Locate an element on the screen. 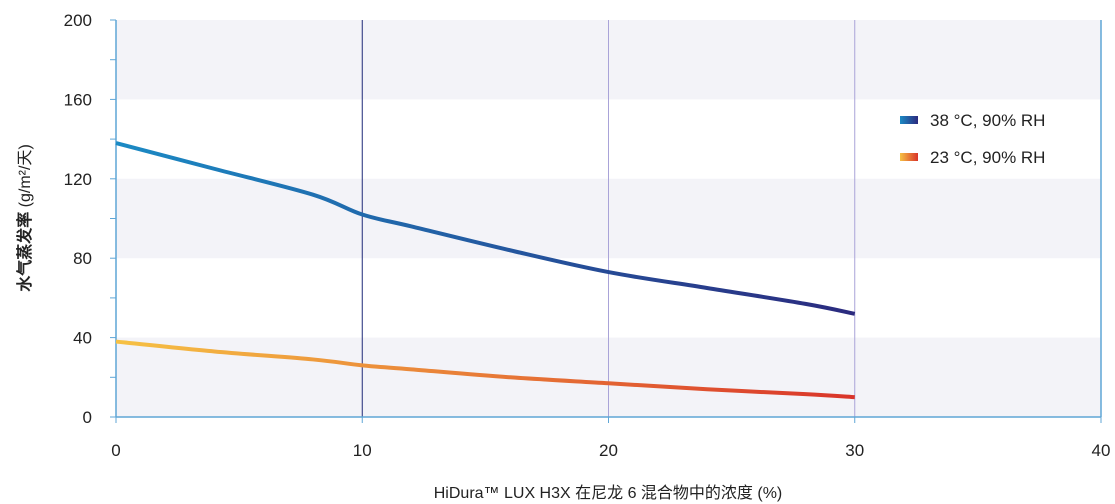 The height and width of the screenshot is (504, 1115). y-tick-label: 80 is located at coordinates (82, 258).